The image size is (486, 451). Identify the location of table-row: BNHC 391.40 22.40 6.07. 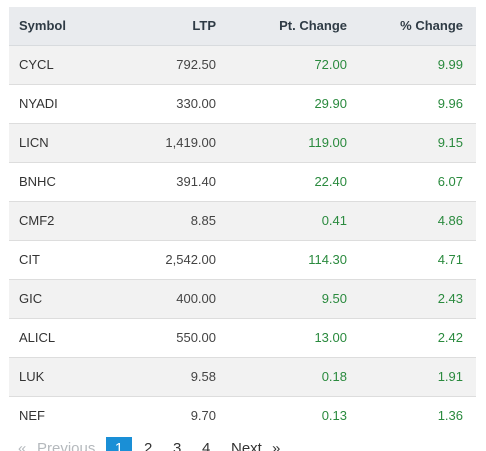
(242, 181).